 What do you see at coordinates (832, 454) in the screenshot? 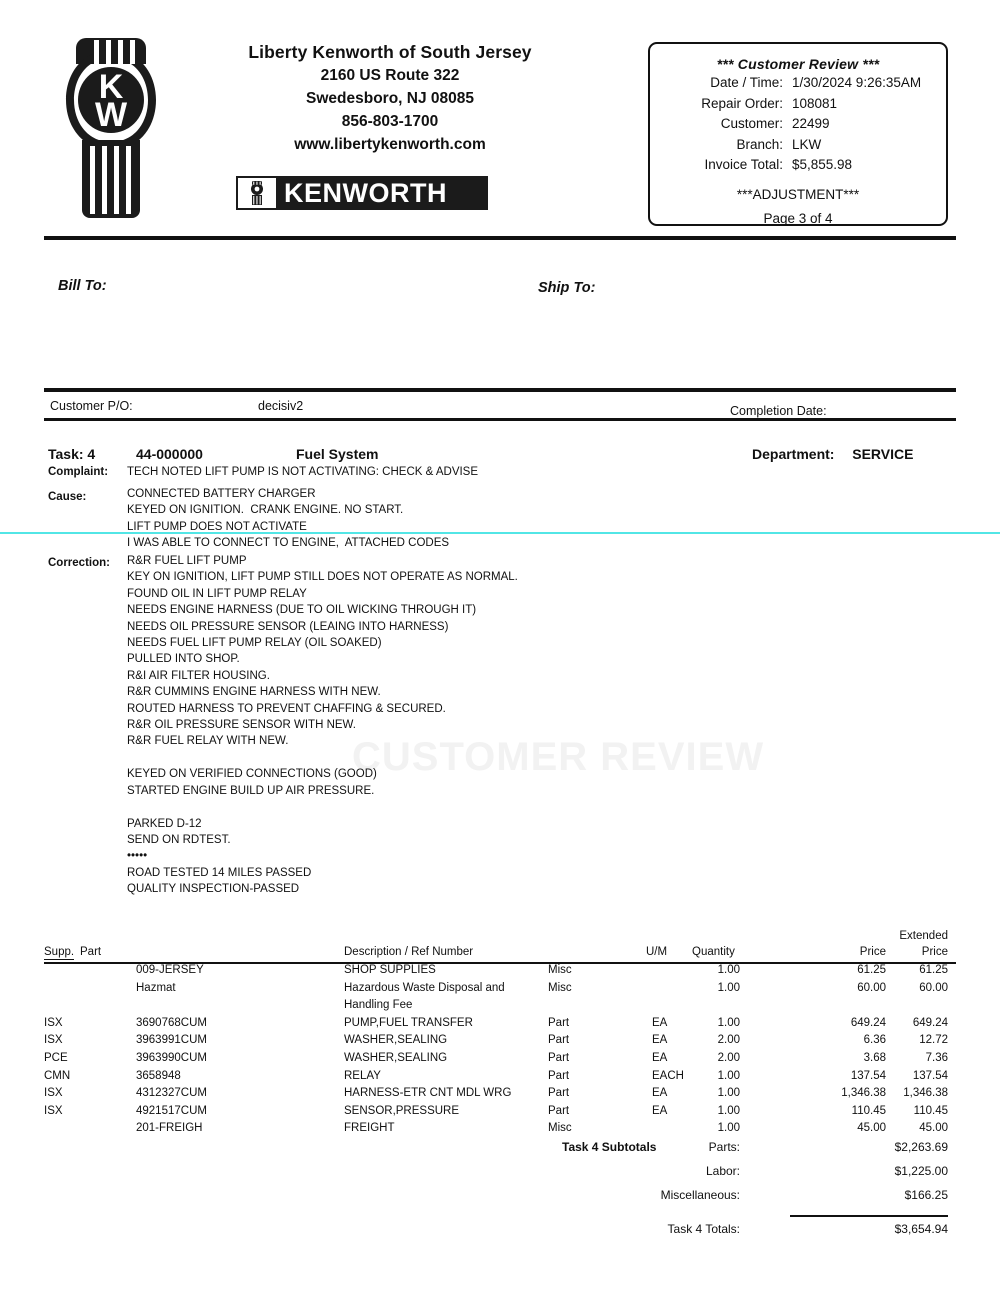
I see `department-field: Department: SERVICE` at bounding box center [832, 454].